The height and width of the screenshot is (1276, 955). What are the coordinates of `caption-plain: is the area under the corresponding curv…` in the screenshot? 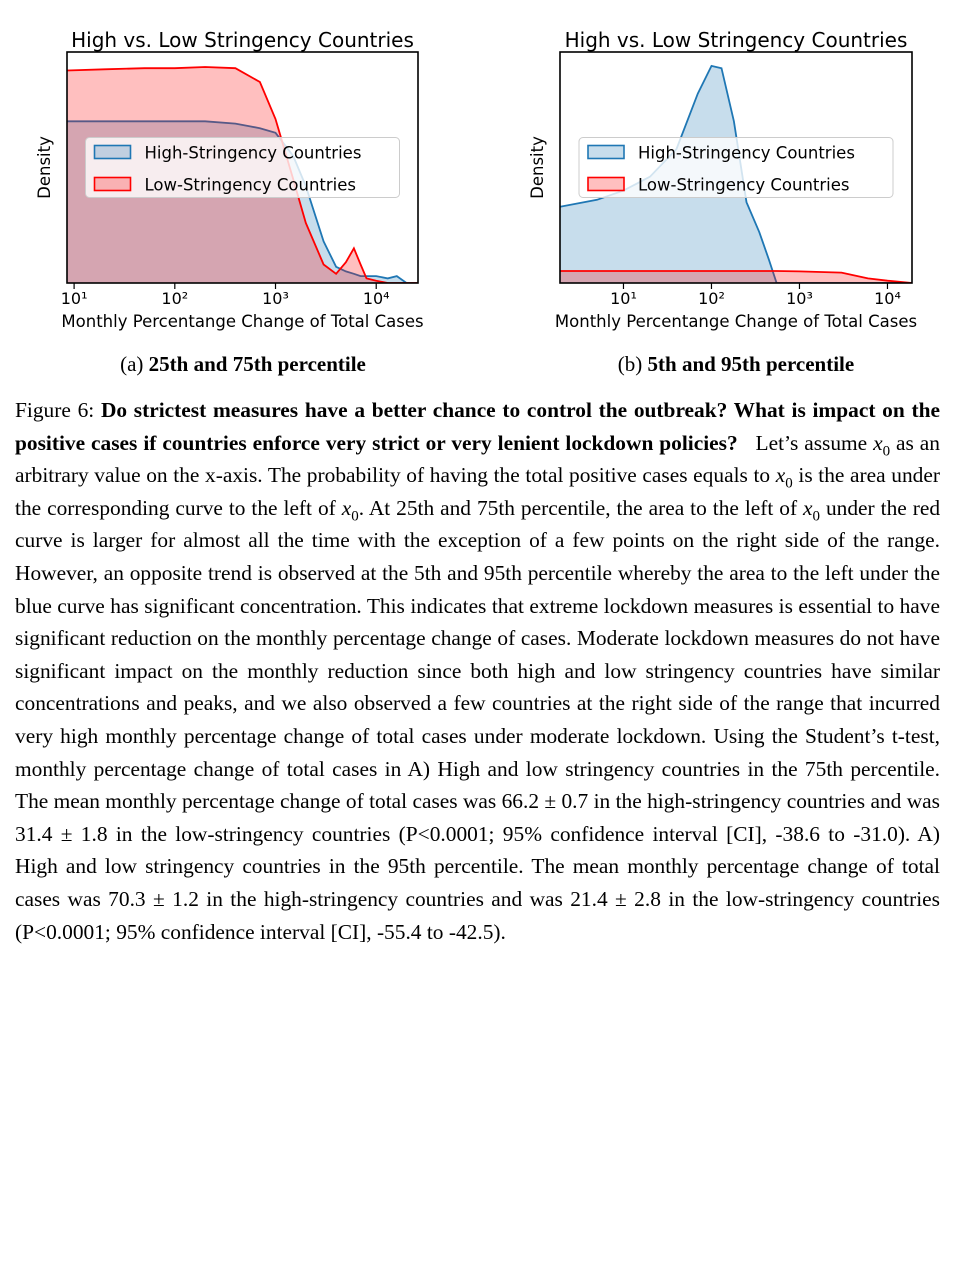 It's located at (480, 491).